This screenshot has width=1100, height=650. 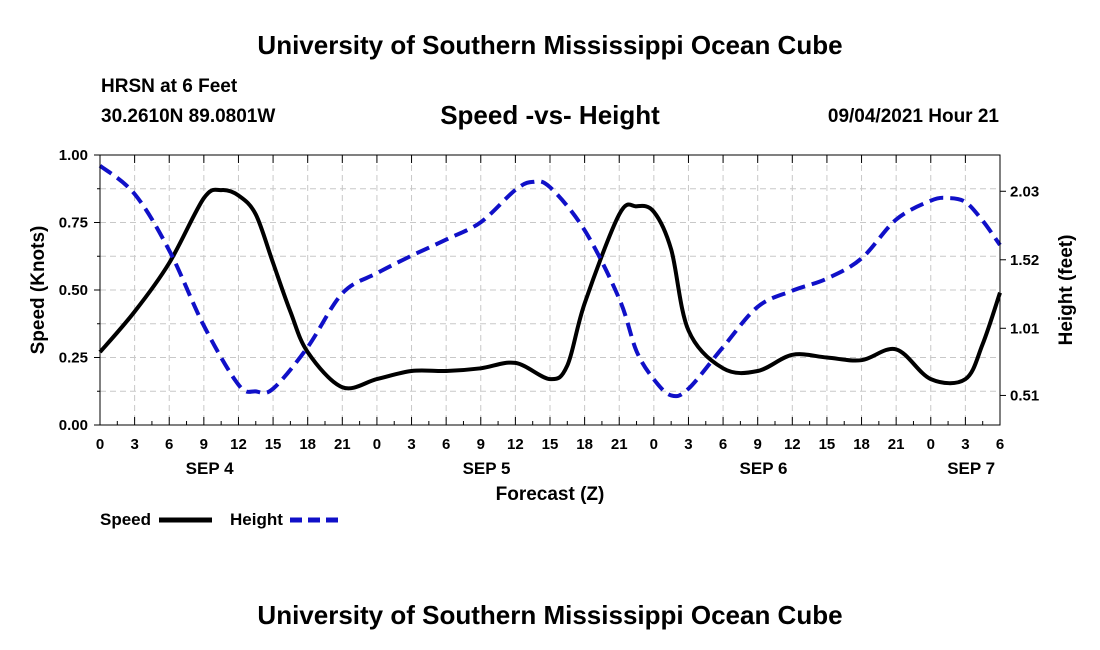 I want to click on right-tick-label: 2.03, so click(x=1024, y=191).